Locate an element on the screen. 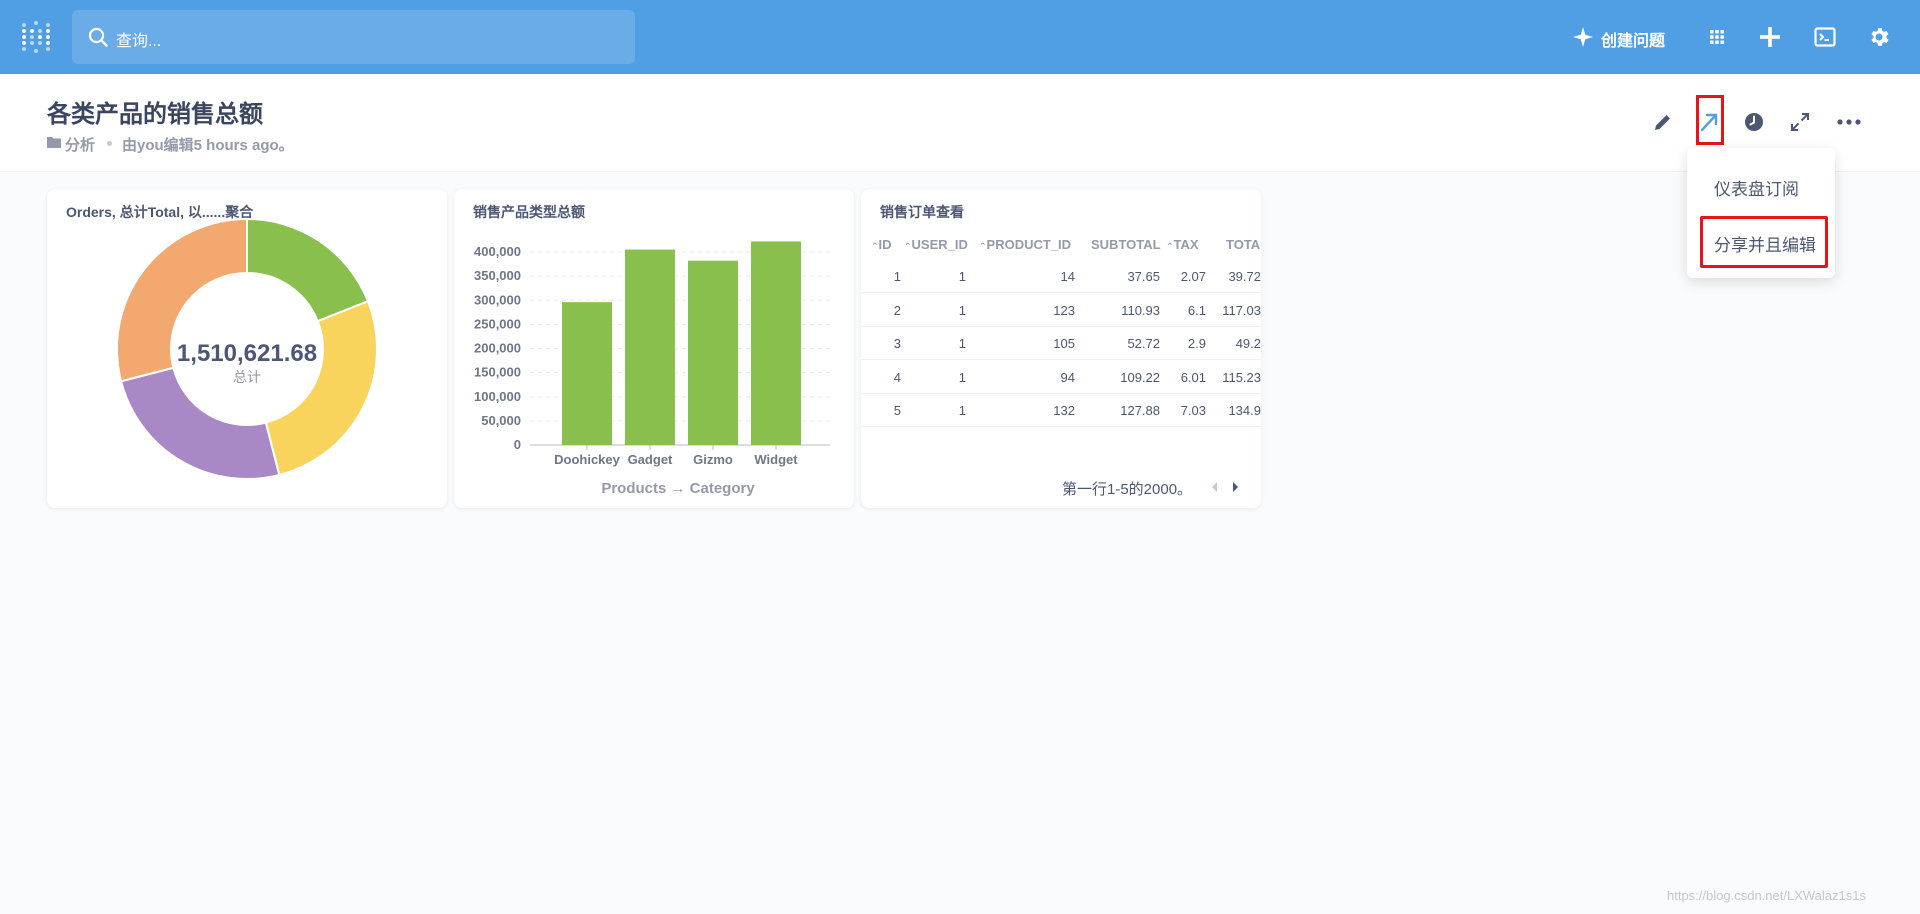 The height and width of the screenshot is (914, 1920). table-row: 3 1 105 52.72 2.9 49.2 is located at coordinates (1061, 343).